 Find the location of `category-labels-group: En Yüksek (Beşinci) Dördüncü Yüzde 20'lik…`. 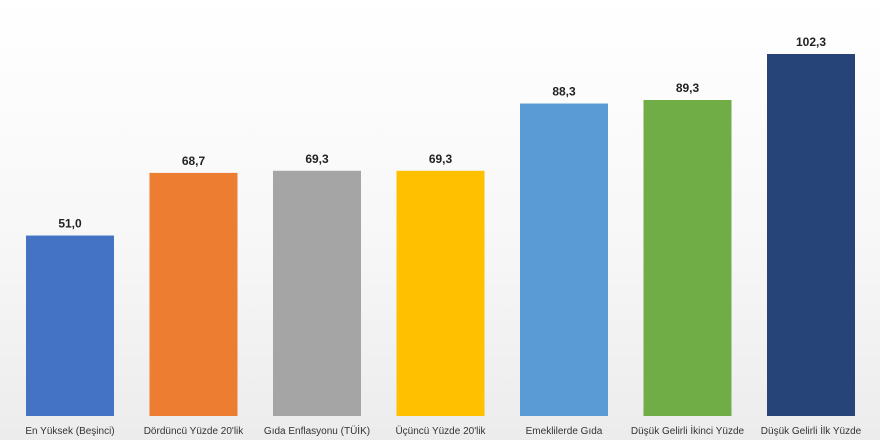

category-labels-group: En Yüksek (Beşinci) Dördüncü Yüzde 20'lik… is located at coordinates (443, 430).